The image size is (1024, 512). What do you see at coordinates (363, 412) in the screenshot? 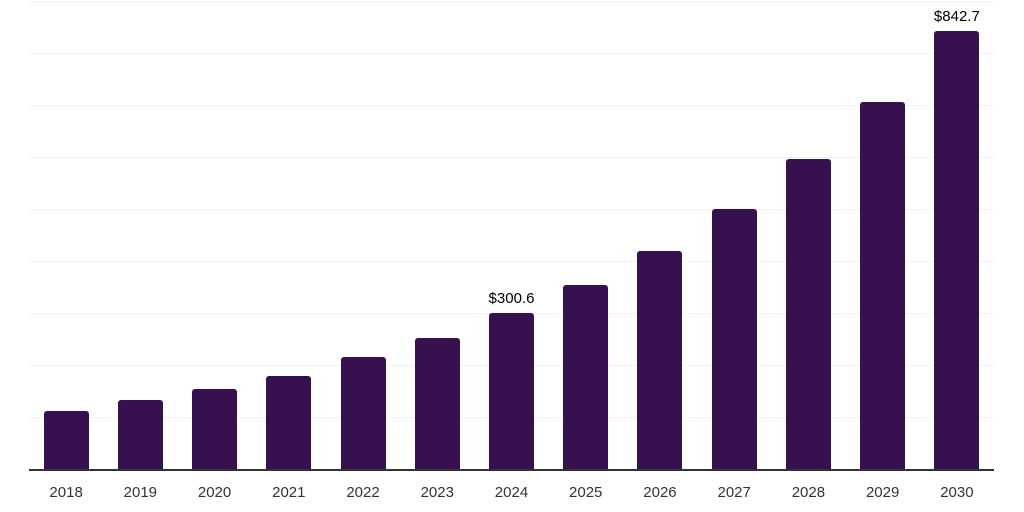
I see `bar-2022` at bounding box center [363, 412].